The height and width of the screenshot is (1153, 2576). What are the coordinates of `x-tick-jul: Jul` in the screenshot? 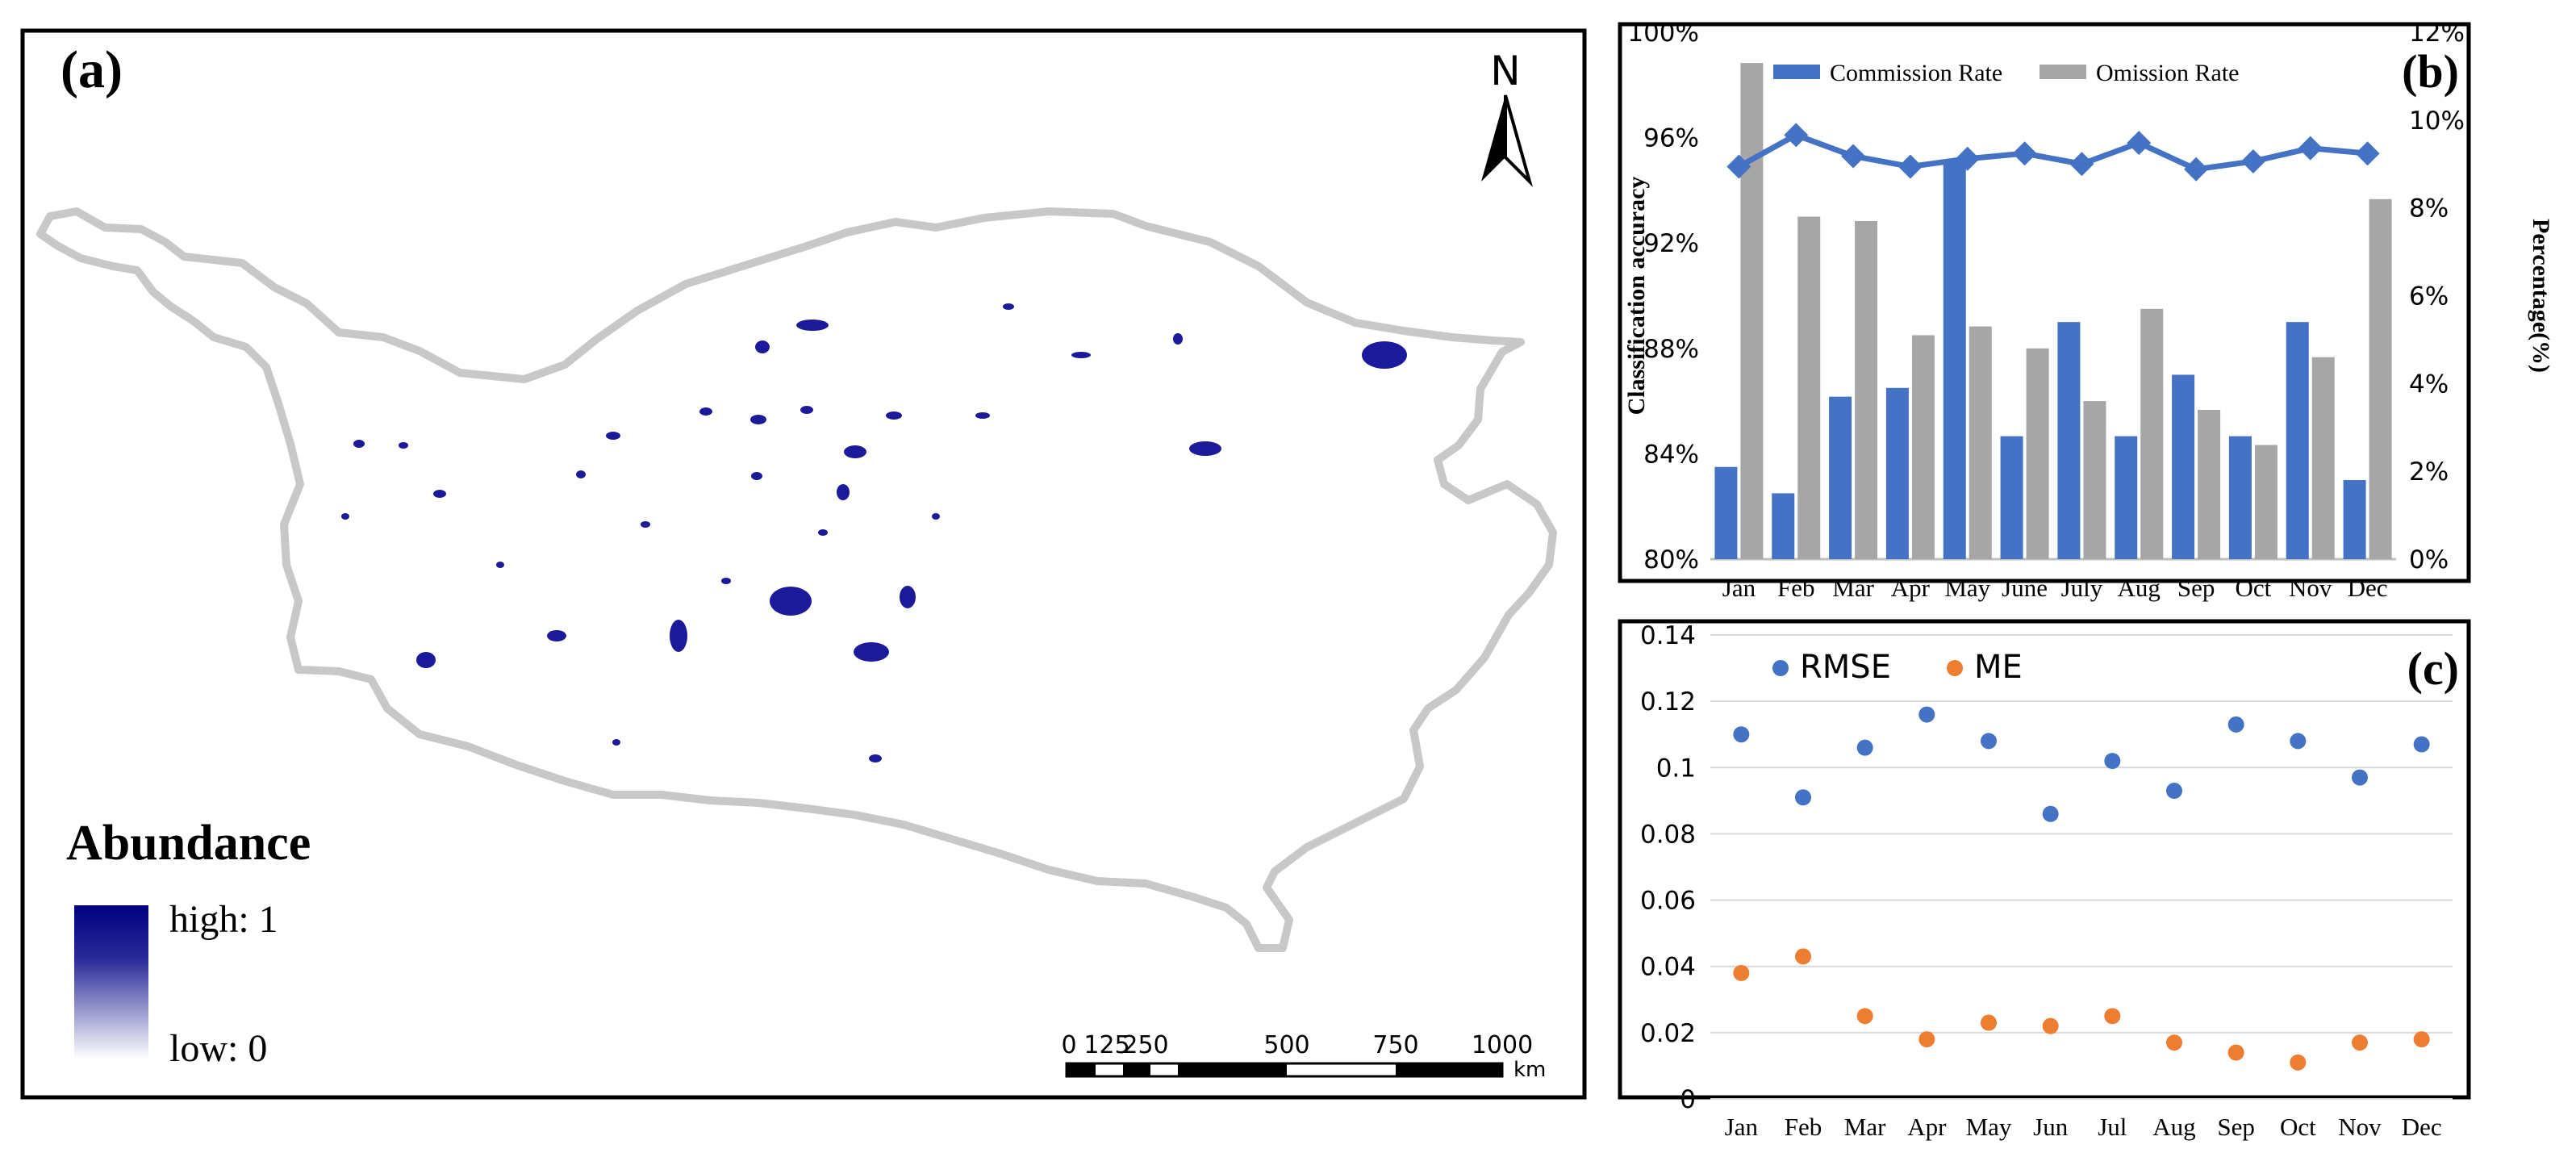 It's located at (2112, 1127).